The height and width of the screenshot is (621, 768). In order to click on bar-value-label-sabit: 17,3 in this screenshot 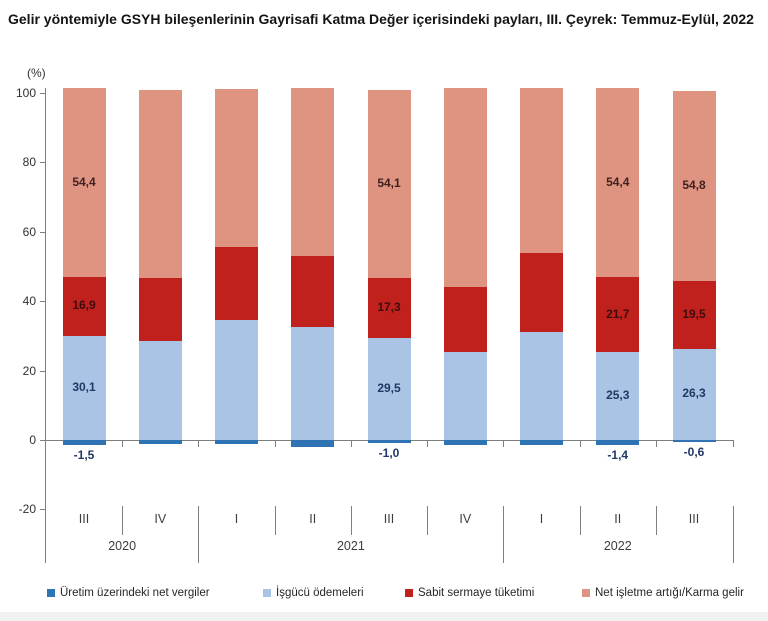, I will do `click(389, 306)`.